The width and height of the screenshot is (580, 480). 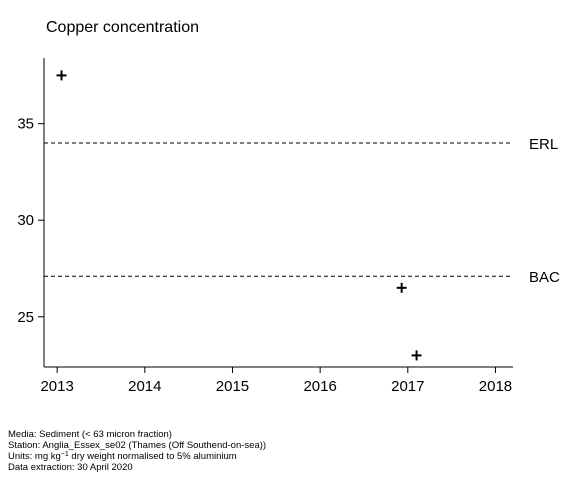 What do you see at coordinates (56, 386) in the screenshot?
I see `x-tick-label: 2013` at bounding box center [56, 386].